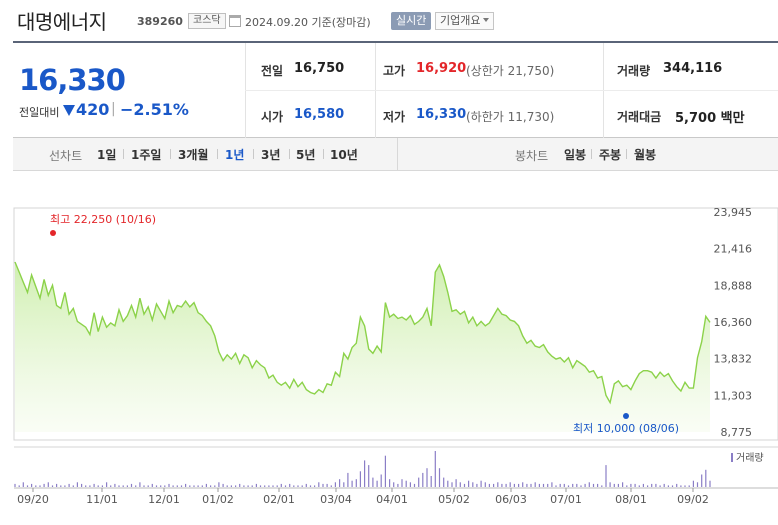  What do you see at coordinates (733, 359) in the screenshot?
I see `y-tick-label: 13,832` at bounding box center [733, 359].